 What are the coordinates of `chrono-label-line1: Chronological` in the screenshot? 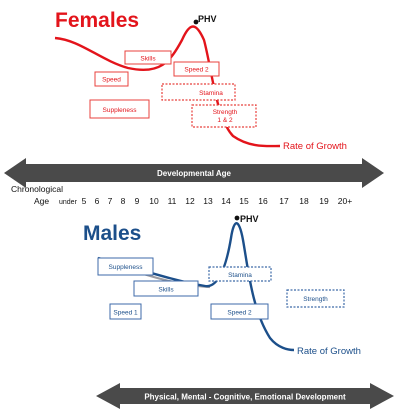 It's located at (37, 189).